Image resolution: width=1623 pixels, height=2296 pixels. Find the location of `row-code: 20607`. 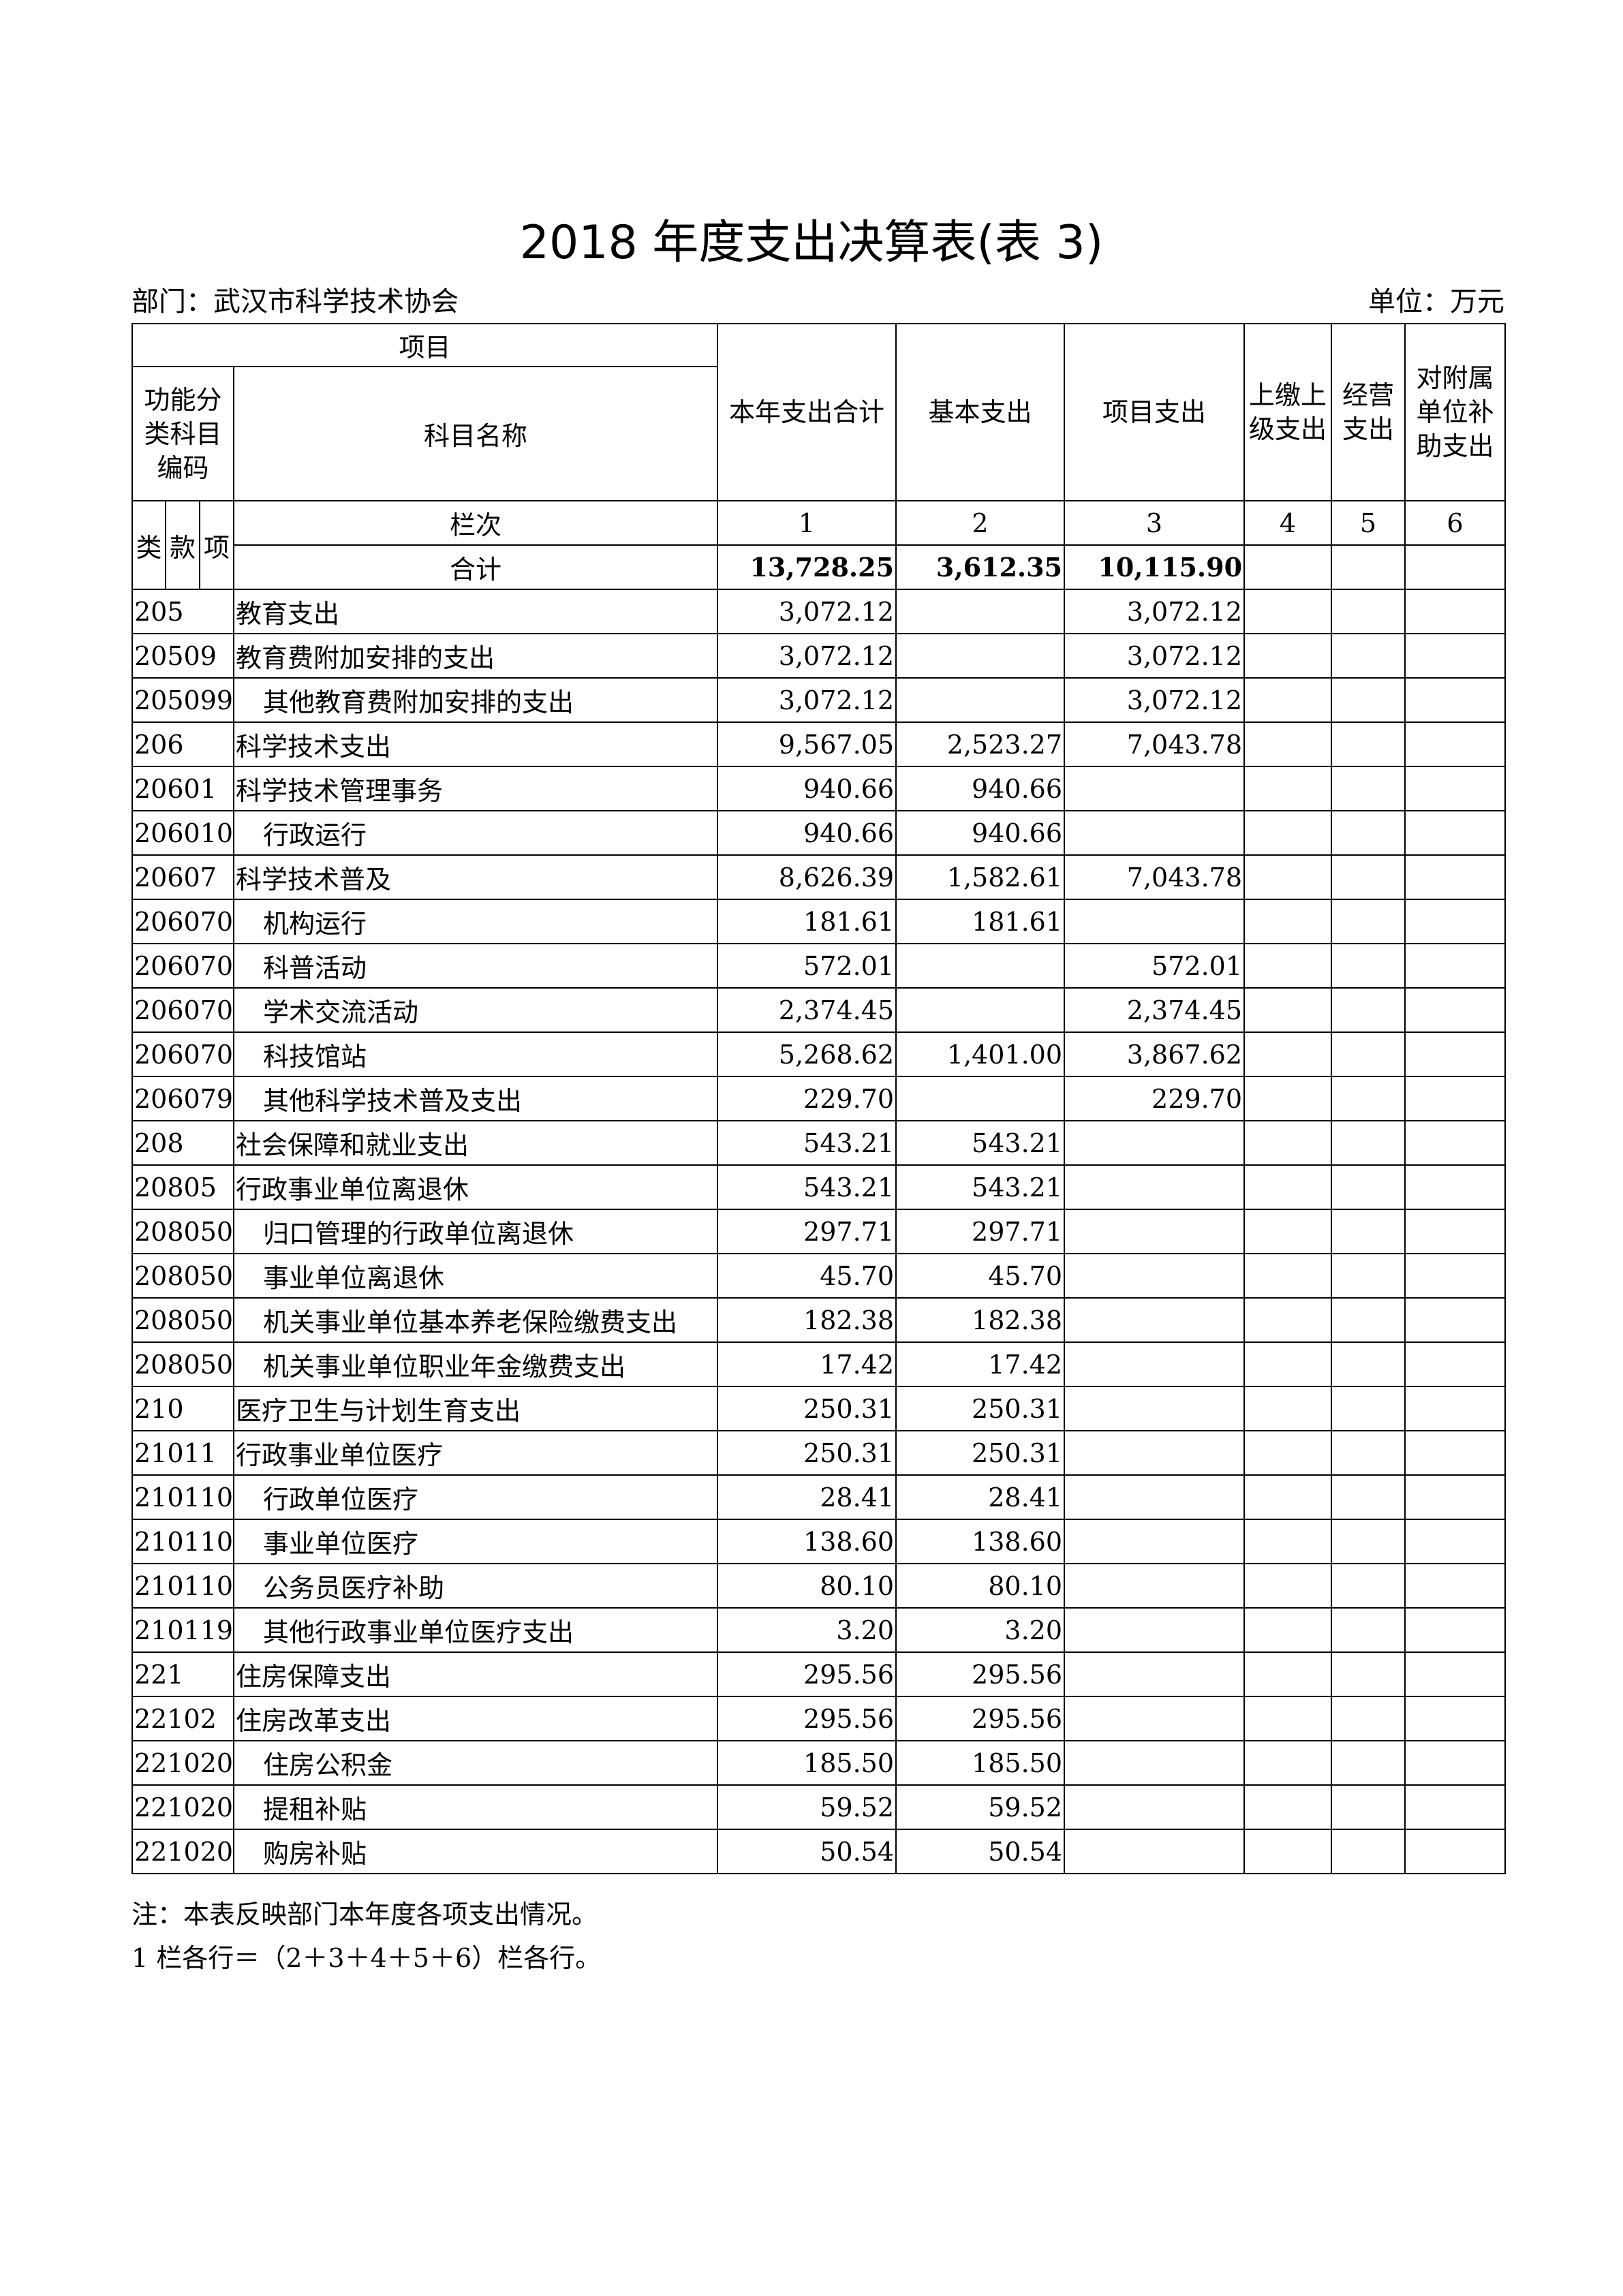

row-code: 20607 is located at coordinates (183, 877).